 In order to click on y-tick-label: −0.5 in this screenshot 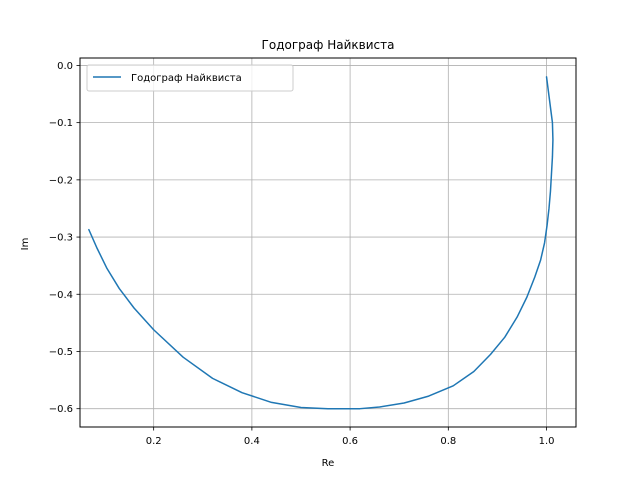, I will do `click(61, 352)`.